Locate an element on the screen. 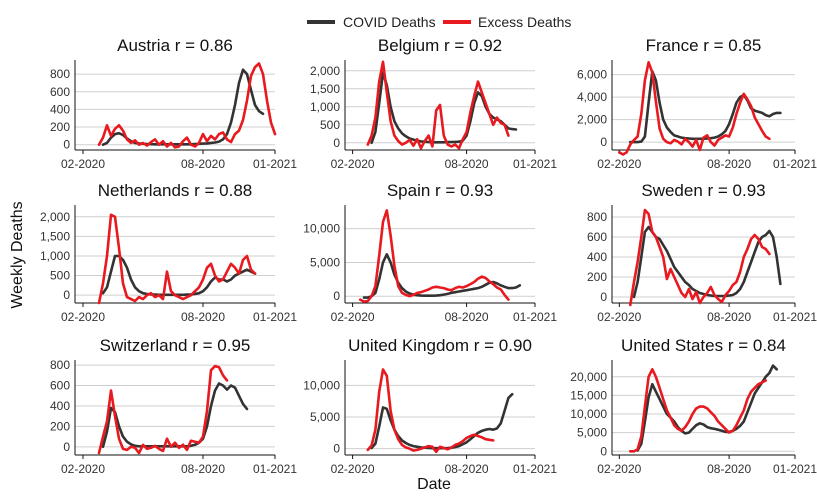 The width and height of the screenshot is (817, 504). y-tick-label-belgium: 2,000 is located at coordinates (325, 71).